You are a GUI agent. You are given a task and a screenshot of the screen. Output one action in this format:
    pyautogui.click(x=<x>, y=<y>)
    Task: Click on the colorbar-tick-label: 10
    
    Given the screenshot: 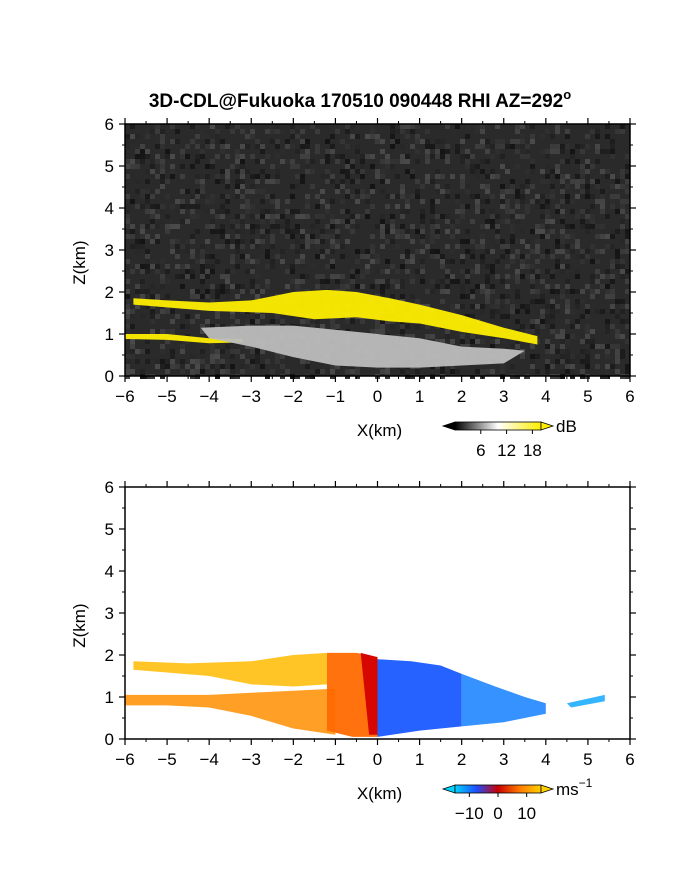 What is the action you would take?
    pyautogui.click(x=526, y=813)
    